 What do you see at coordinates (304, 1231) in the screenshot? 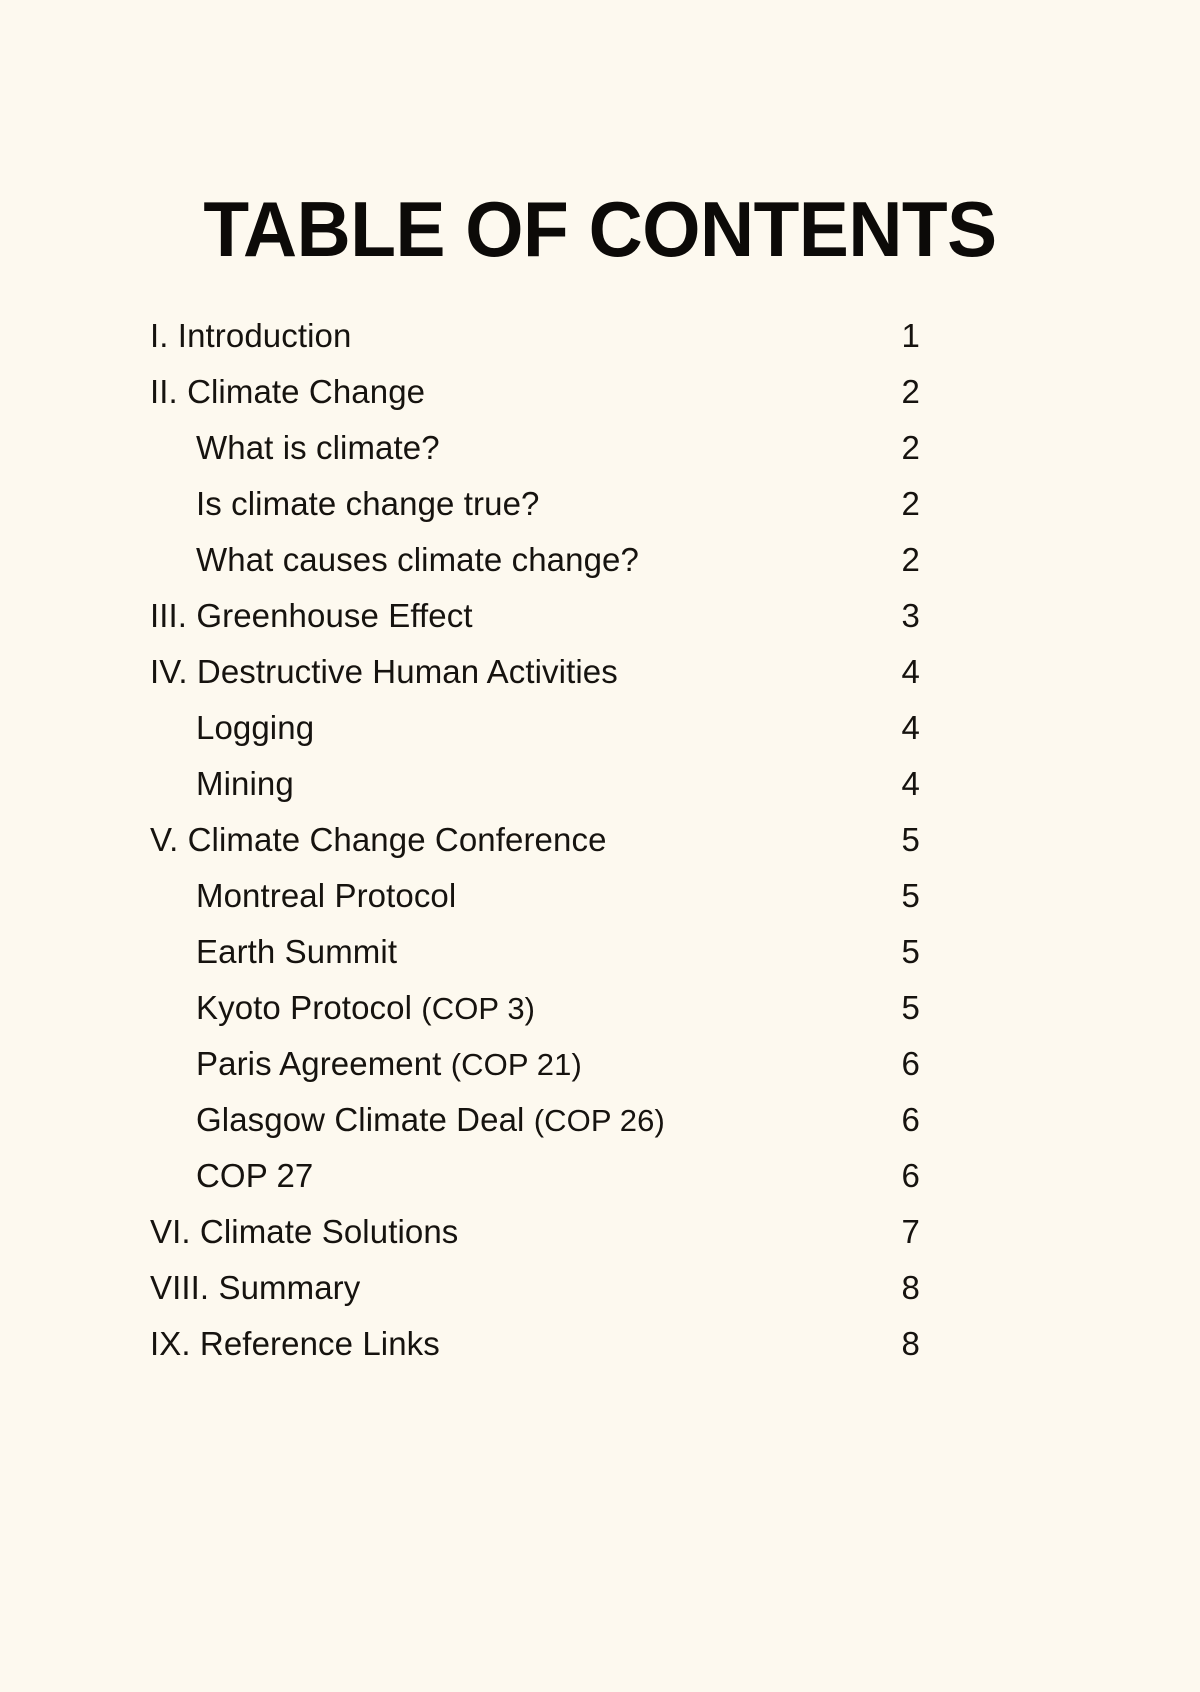
I see `toc-entry-label: VI. Climate Solutions` at bounding box center [304, 1231].